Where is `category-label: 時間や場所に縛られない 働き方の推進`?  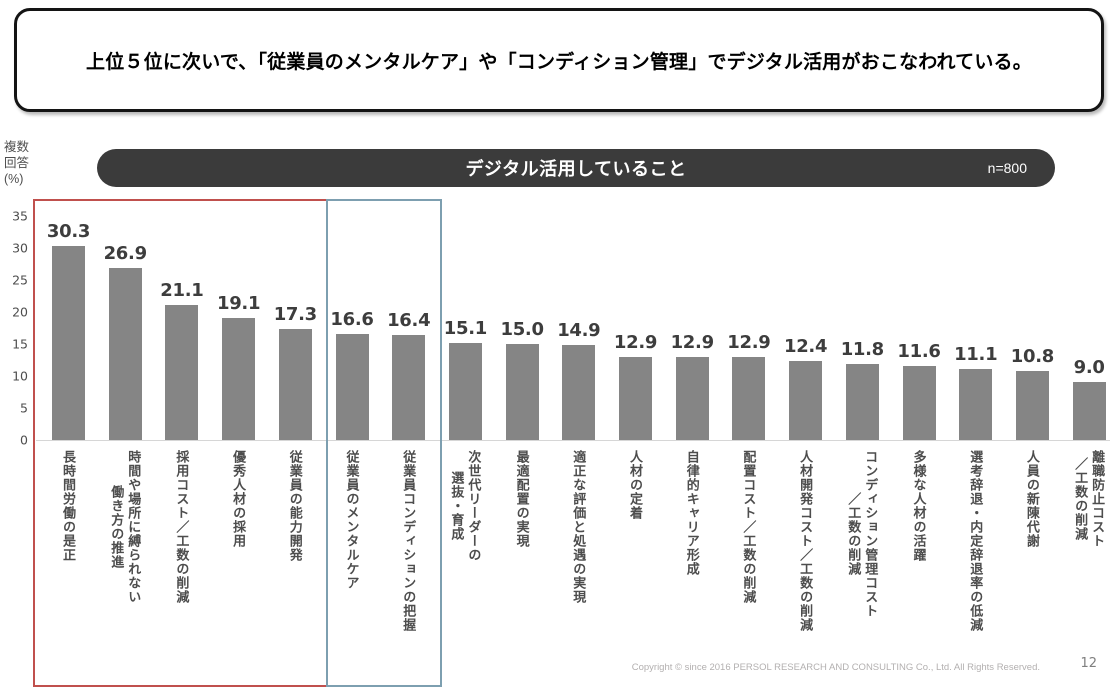 category-label: 時間や場所に縛られない 働き方の推進 is located at coordinates (125, 527).